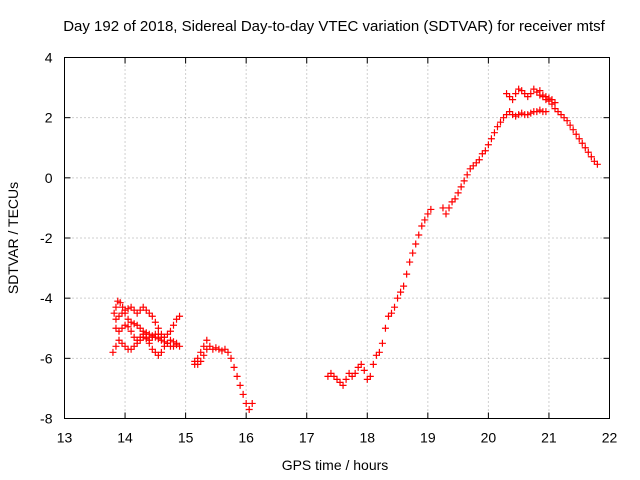  Describe the element at coordinates (246, 438) in the screenshot. I see `x-tick-label: 16` at that location.